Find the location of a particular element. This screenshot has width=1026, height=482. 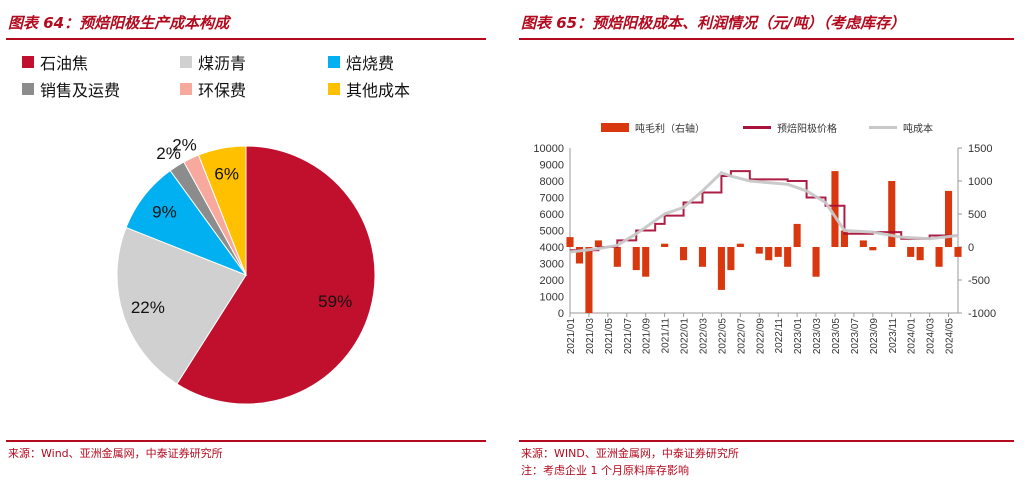

legend-label: 吨成本 is located at coordinates (918, 128).